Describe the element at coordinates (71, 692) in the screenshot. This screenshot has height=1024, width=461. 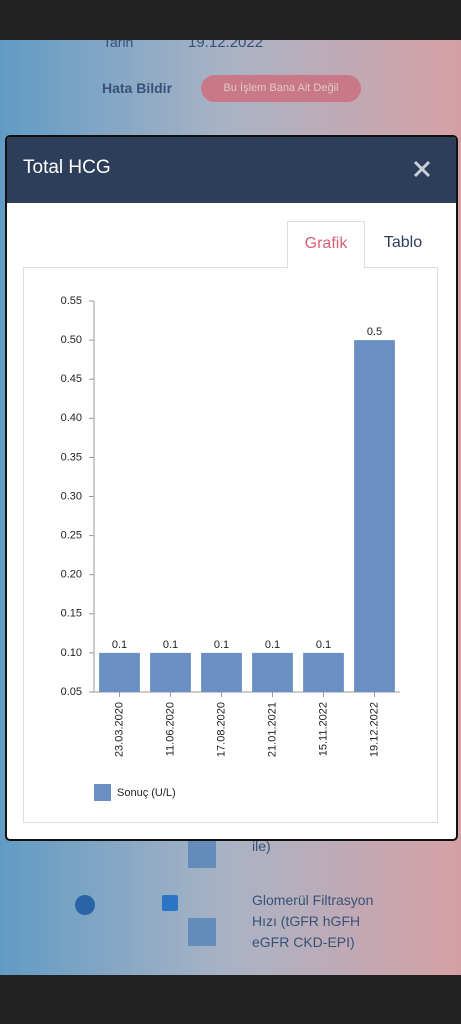
I see `y-tick-label: 0.05` at that location.